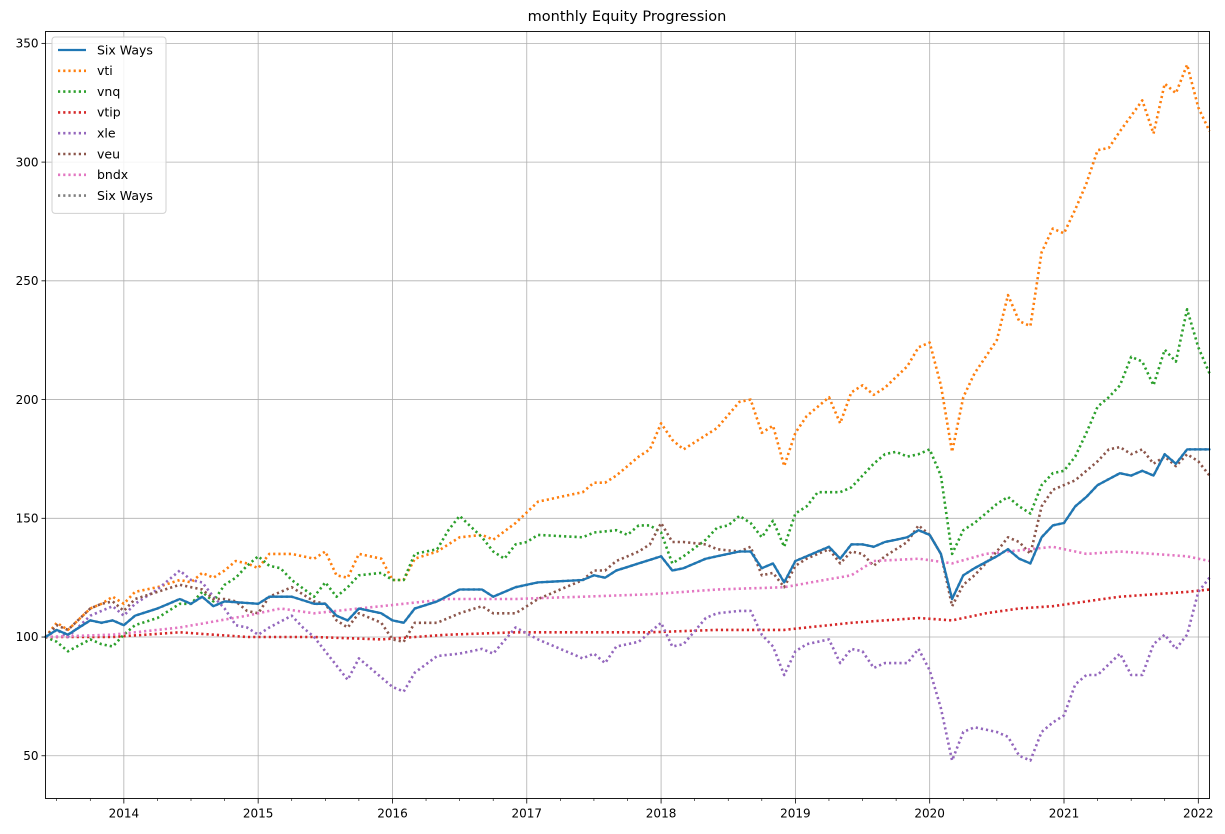  Describe the element at coordinates (27, 44) in the screenshot. I see `y-tick-label: 350` at that location.